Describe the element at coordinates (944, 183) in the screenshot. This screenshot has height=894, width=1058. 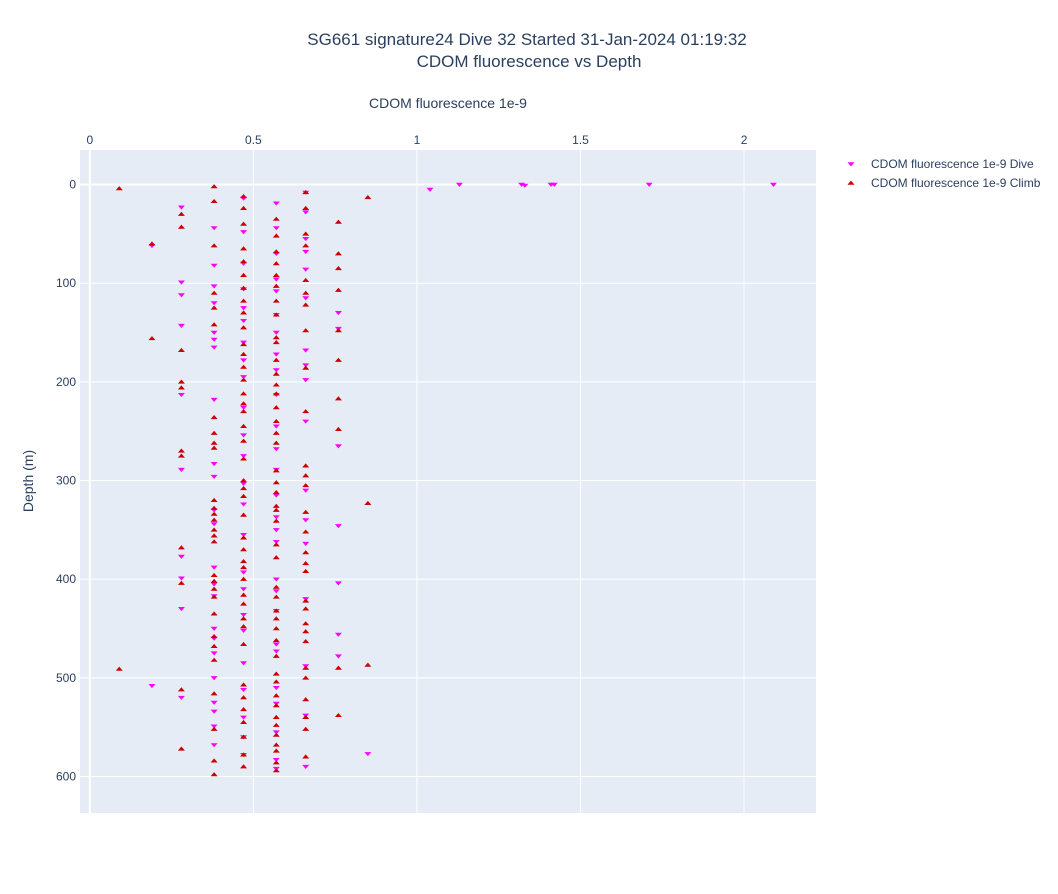
I see `legend-item-climb: CDOM fluorescence 1e-9 Climb` at that location.